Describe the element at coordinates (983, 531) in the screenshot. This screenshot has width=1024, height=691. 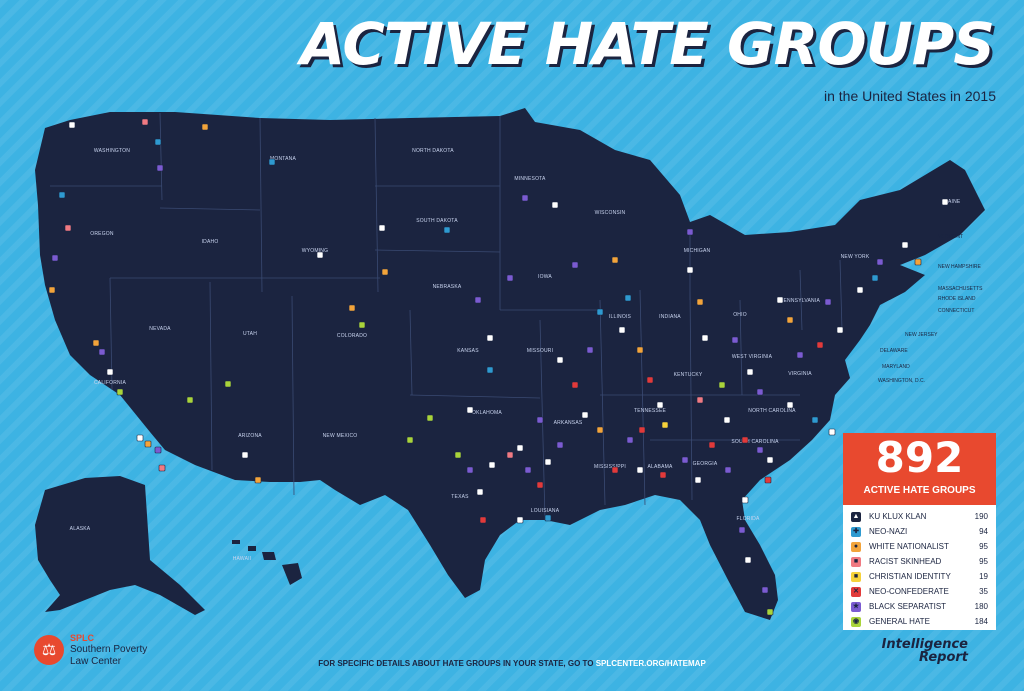
I see `legend-count: 94` at that location.